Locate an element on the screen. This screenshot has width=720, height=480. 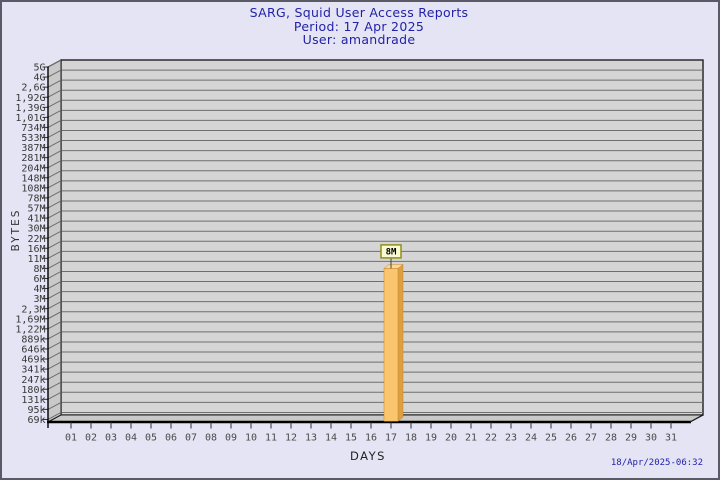
y-tick-label: 1,22M is located at coordinates (30, 329).